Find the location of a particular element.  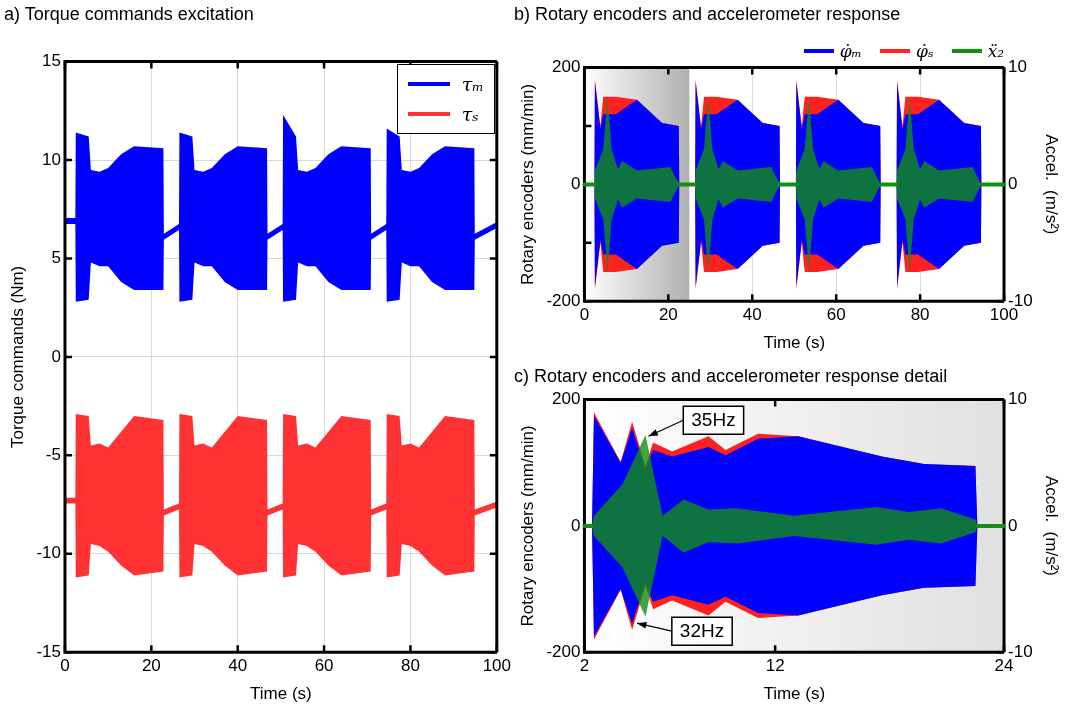

y-tick-label: 15 is located at coordinates (51, 61).